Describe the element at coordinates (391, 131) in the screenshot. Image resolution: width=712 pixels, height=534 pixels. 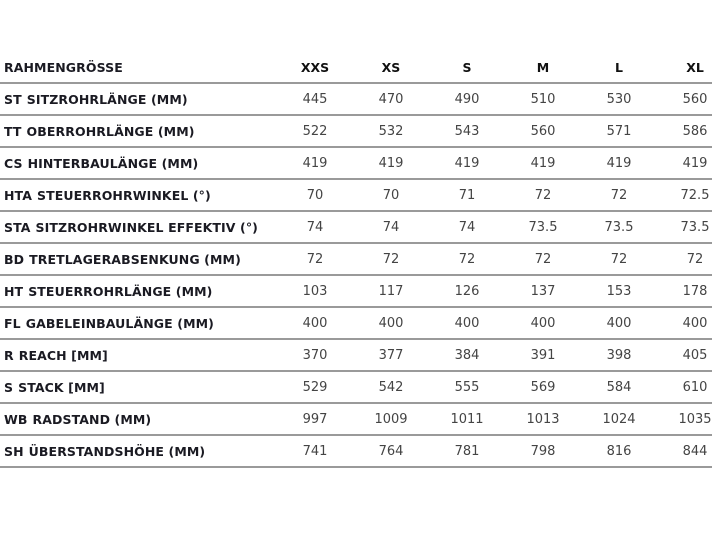
I see `table-cell: 532` at that location.